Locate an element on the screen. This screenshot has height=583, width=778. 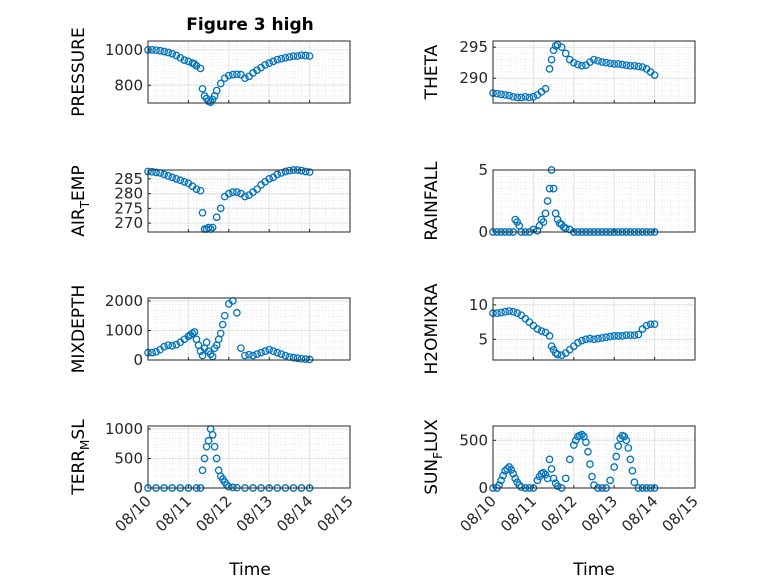
subplot-2: 290 295 THETA is located at coordinates (559, 71).